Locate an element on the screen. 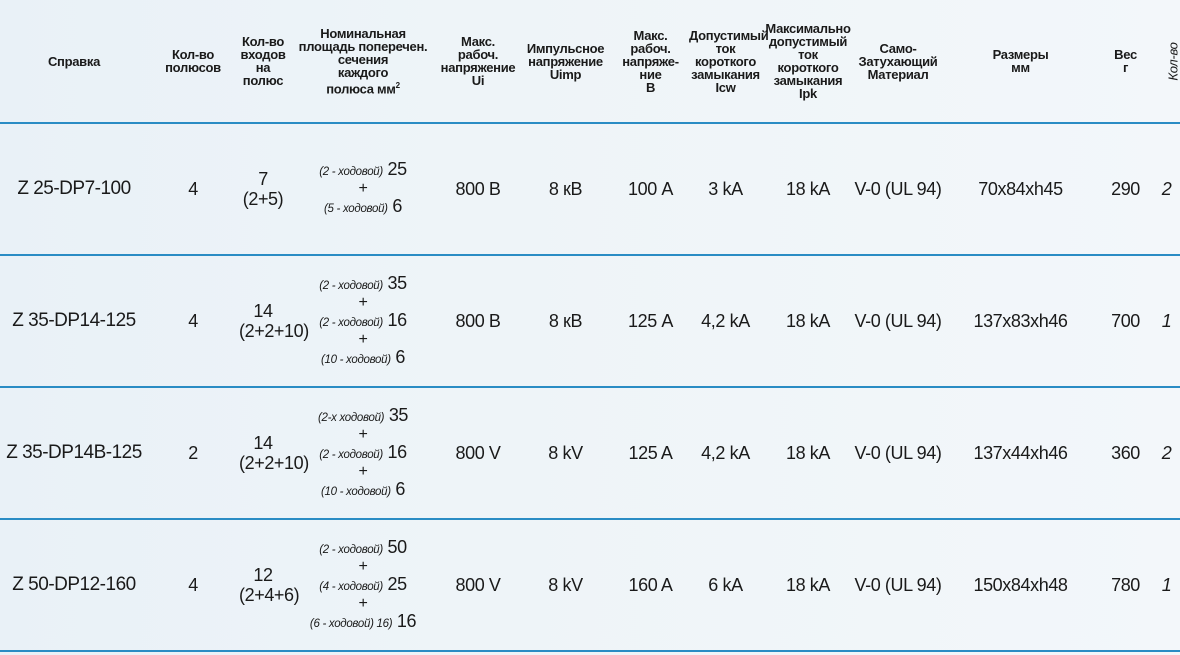 The width and height of the screenshot is (1180, 655). header-uimp: Импульсное напряжение Uimp is located at coordinates (565, 62).